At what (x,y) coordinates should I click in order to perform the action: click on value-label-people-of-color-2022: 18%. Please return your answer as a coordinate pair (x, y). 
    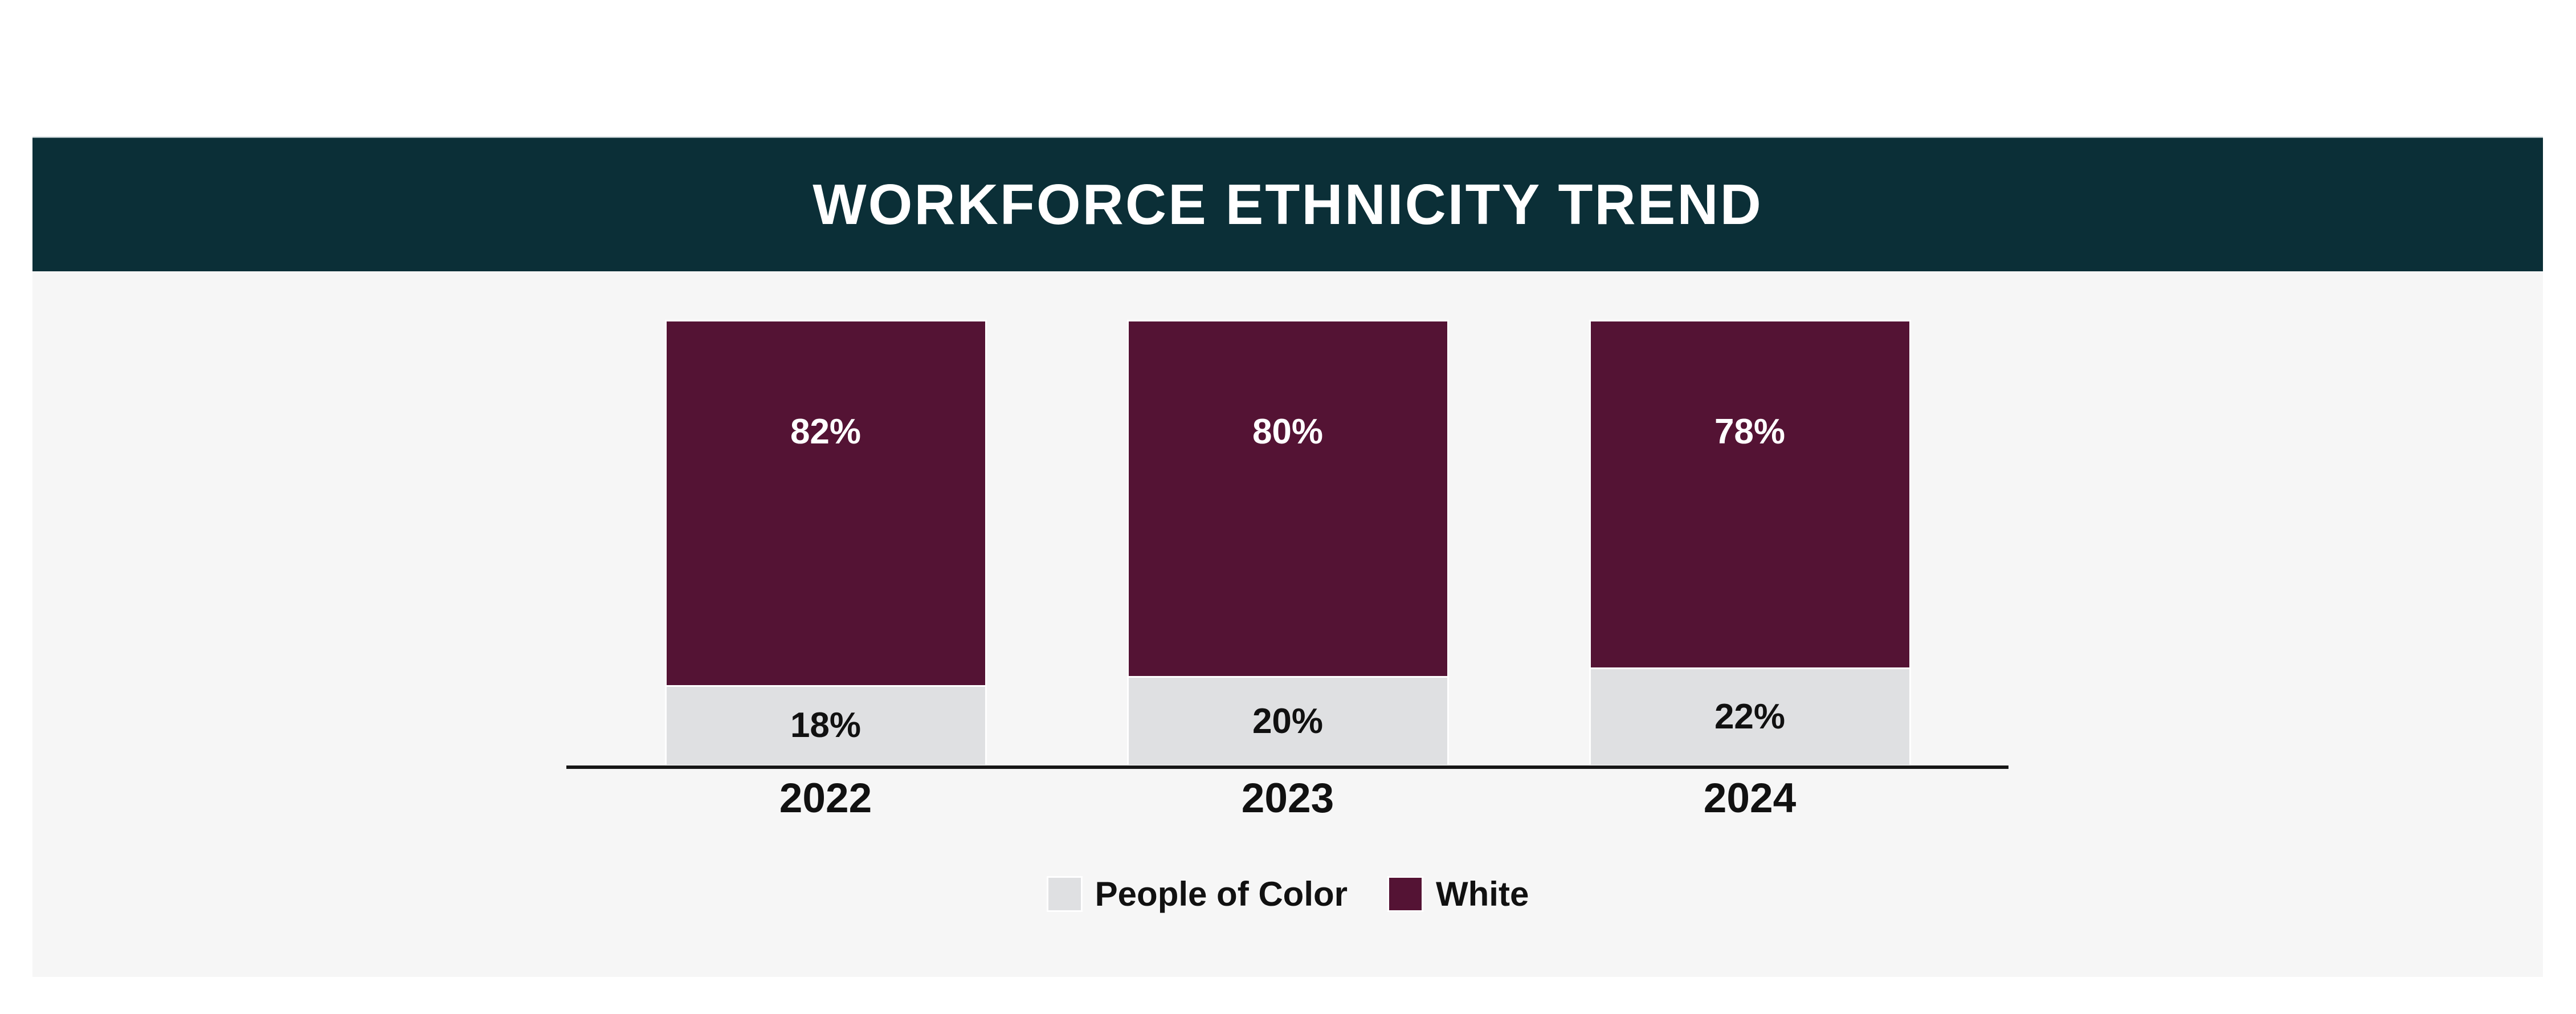
    Looking at the image, I should click on (826, 726).